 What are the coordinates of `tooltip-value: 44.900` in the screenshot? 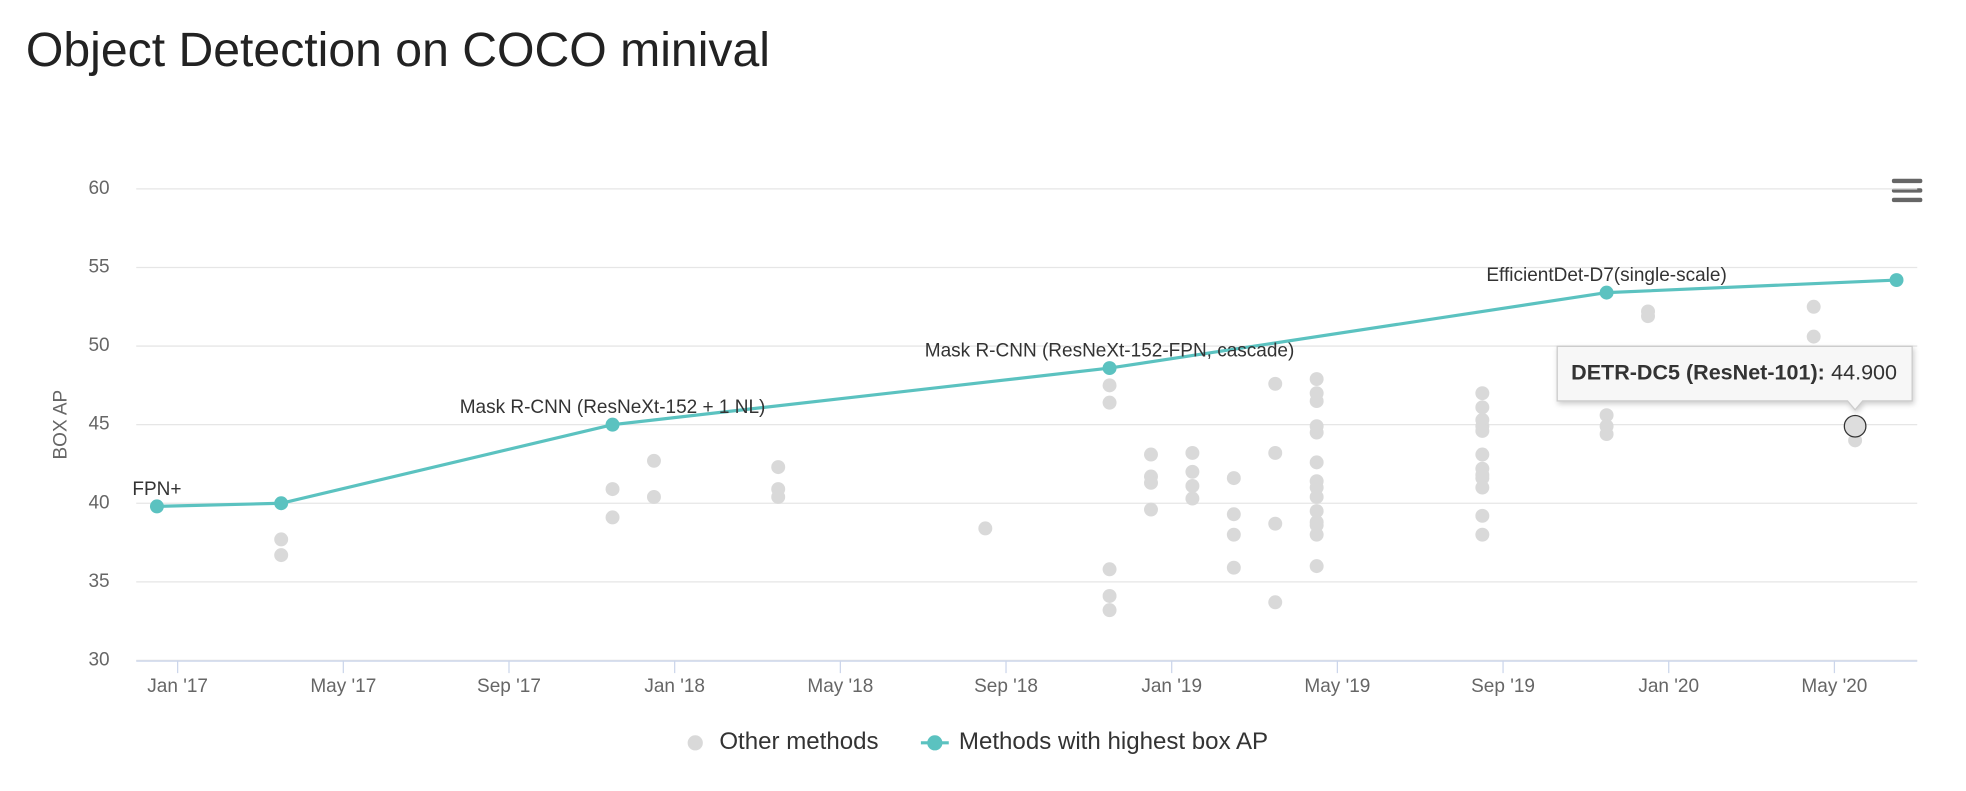 It's located at (1864, 372).